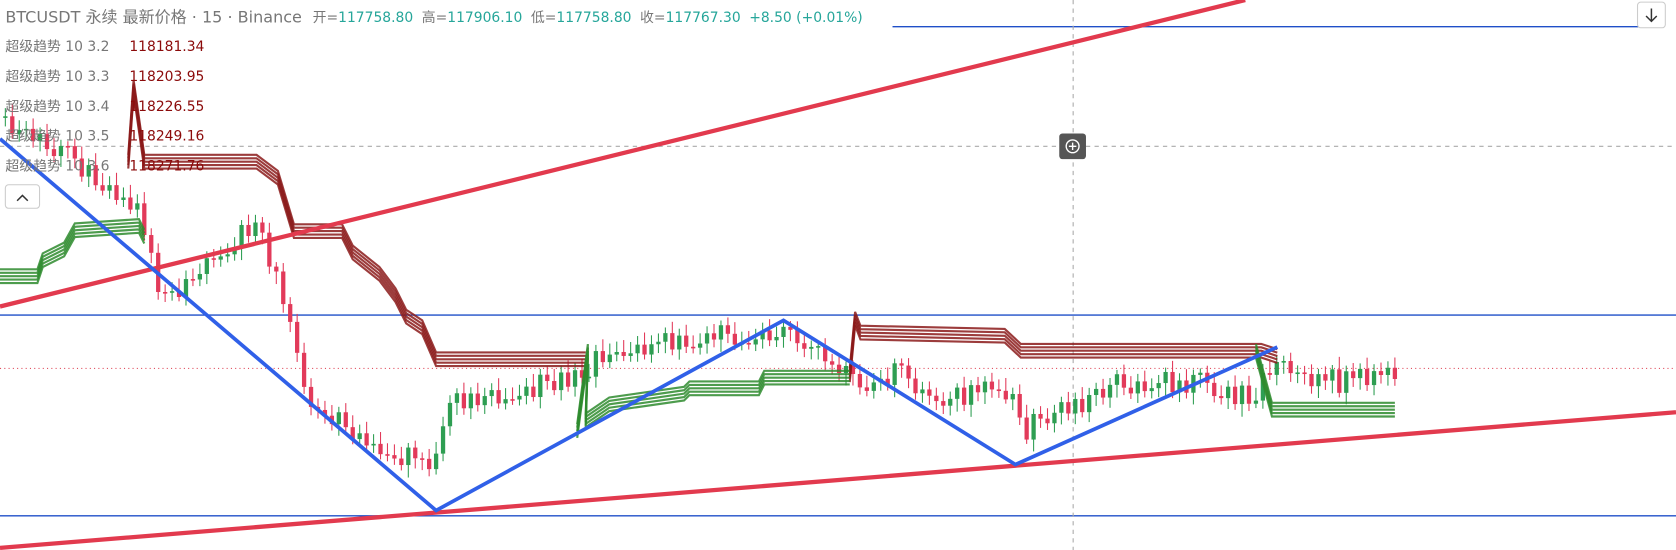 The width and height of the screenshot is (1676, 550). I want to click on ohlc-label: 高=, so click(435, 17).